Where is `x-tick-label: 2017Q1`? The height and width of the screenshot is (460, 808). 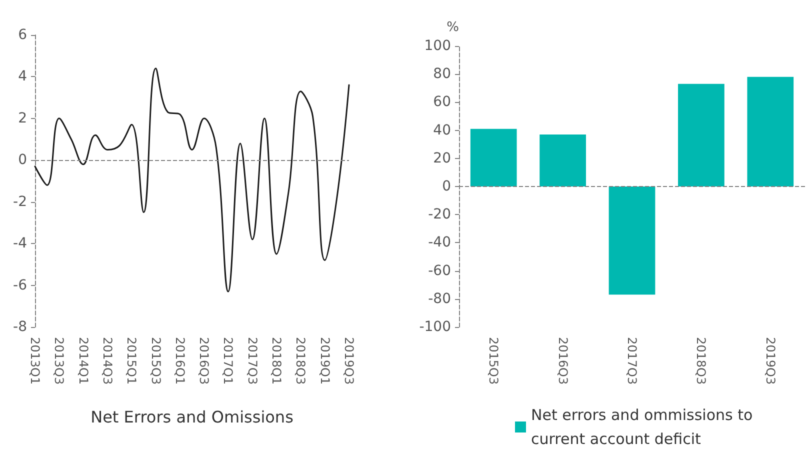 x-tick-label: 2017Q1 is located at coordinates (228, 361).